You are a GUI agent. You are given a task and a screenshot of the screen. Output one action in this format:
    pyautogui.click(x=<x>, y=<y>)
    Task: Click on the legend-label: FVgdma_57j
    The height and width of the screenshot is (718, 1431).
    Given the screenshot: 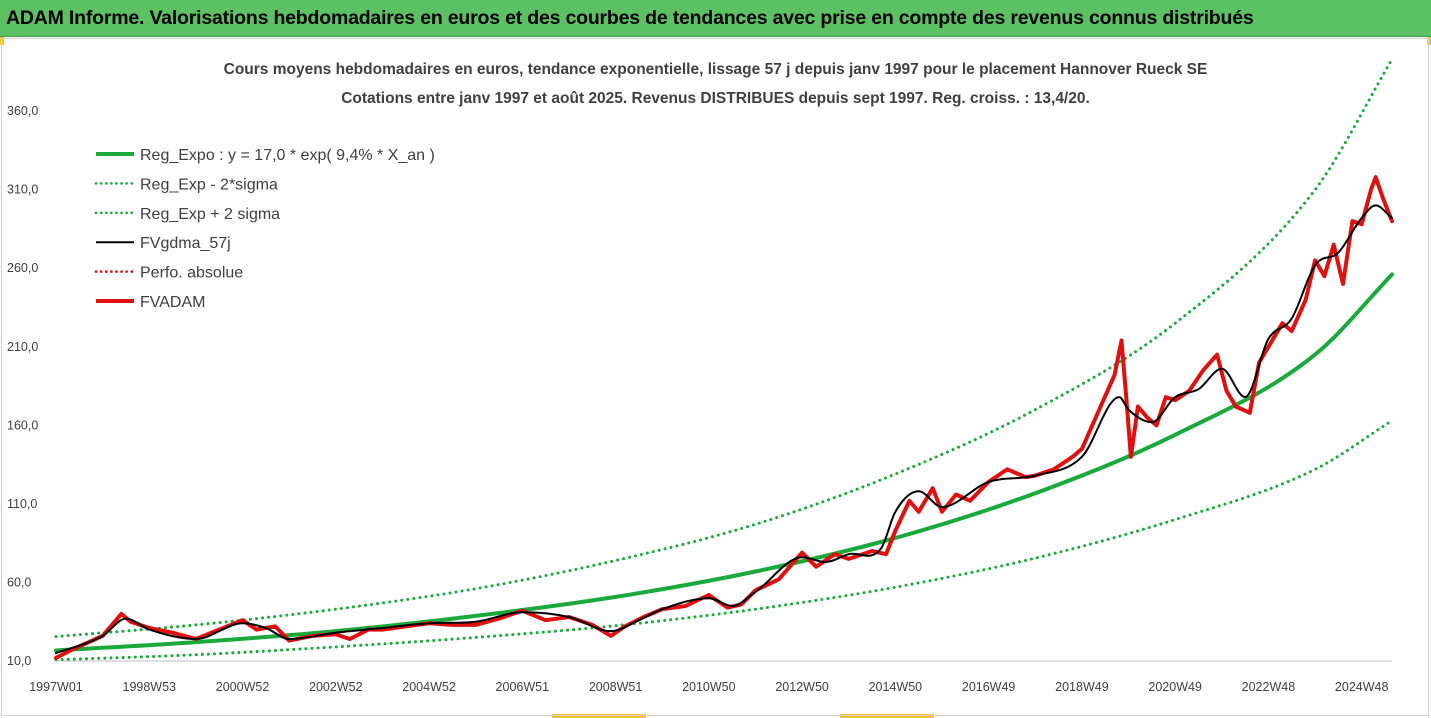 What is the action you would take?
    pyautogui.click(x=185, y=243)
    